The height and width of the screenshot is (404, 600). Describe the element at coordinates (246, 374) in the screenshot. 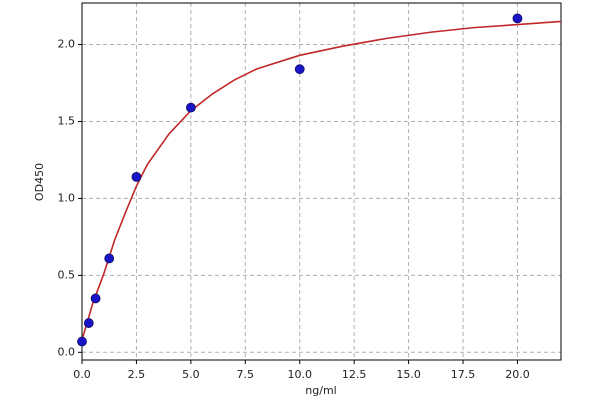

I see `x-tick-label: 7.5` at that location.